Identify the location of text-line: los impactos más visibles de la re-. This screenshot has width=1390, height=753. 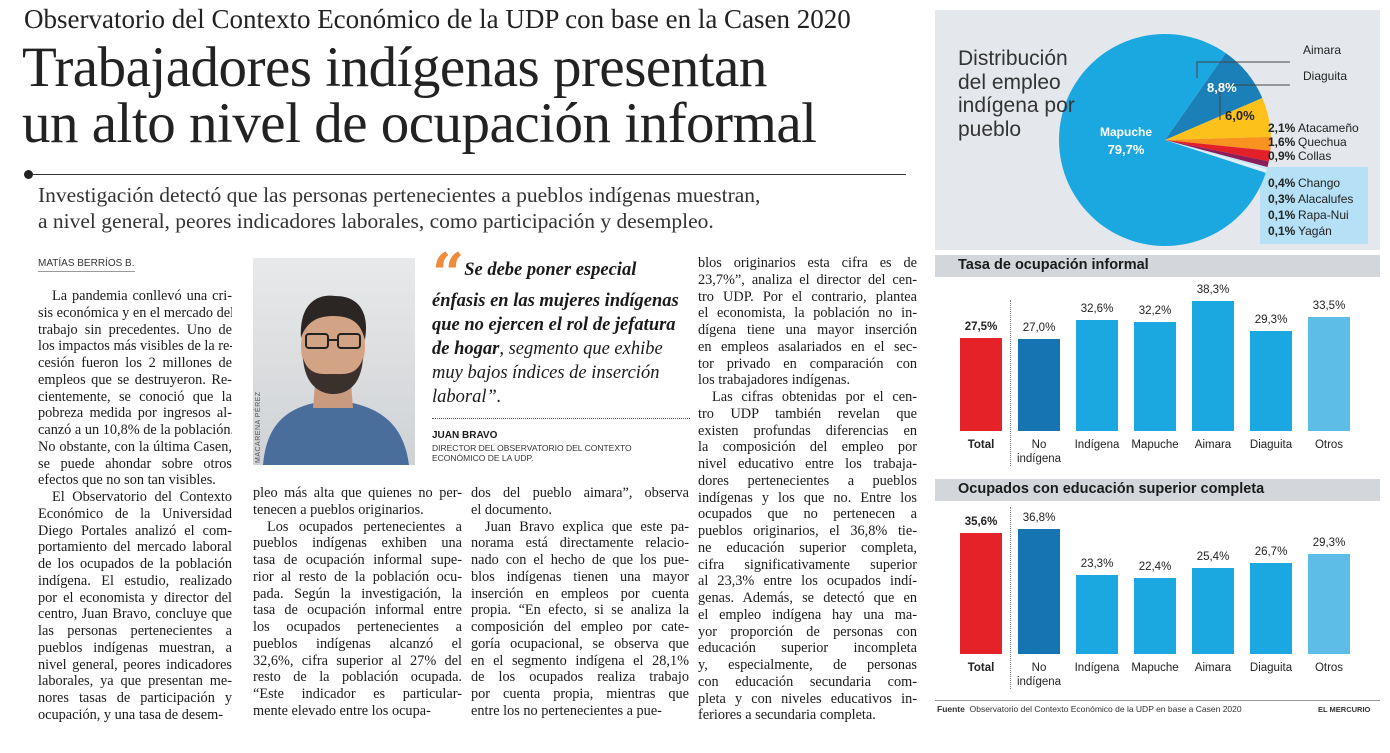
(135, 346).